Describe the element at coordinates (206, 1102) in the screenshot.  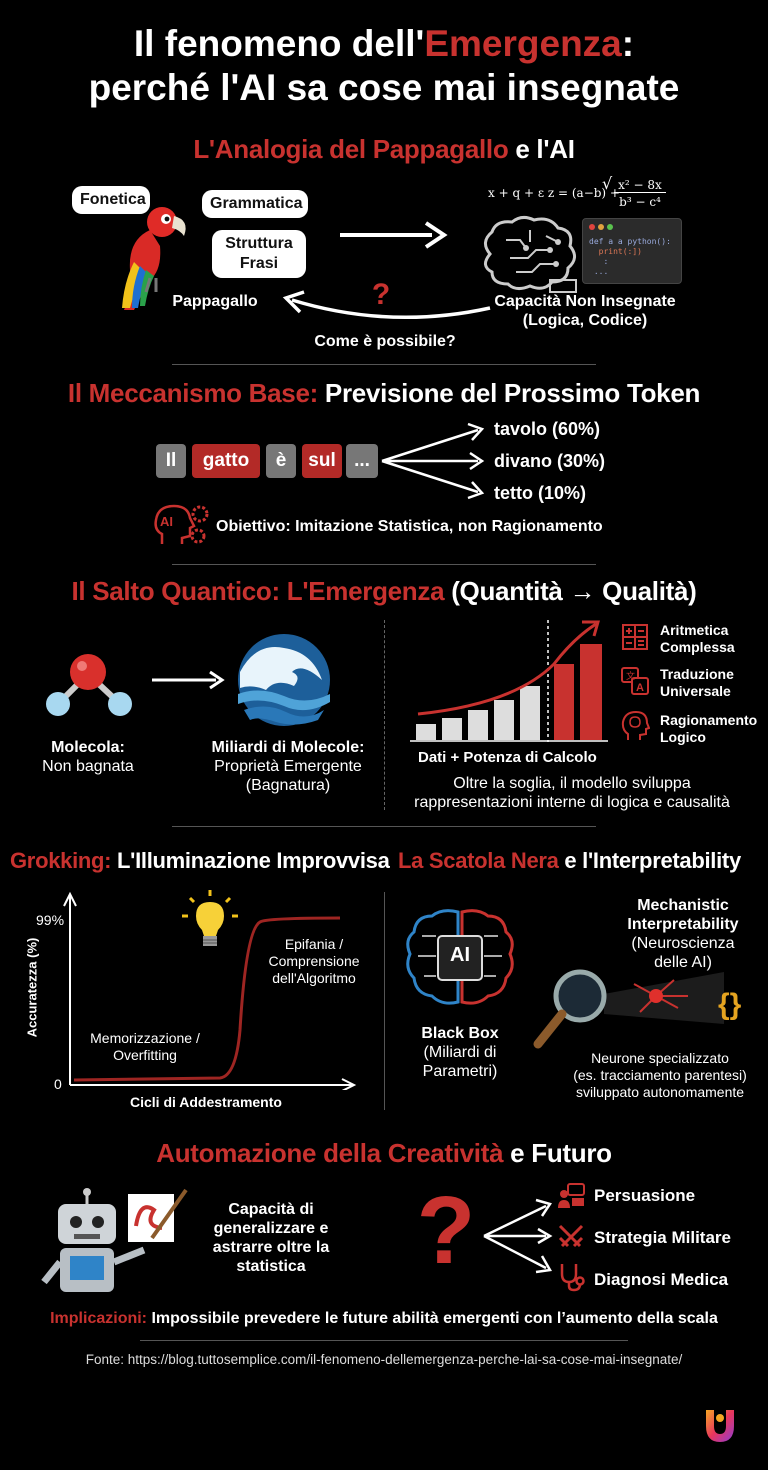
I see `x-axis-label: Cicli di Addestramento` at that location.